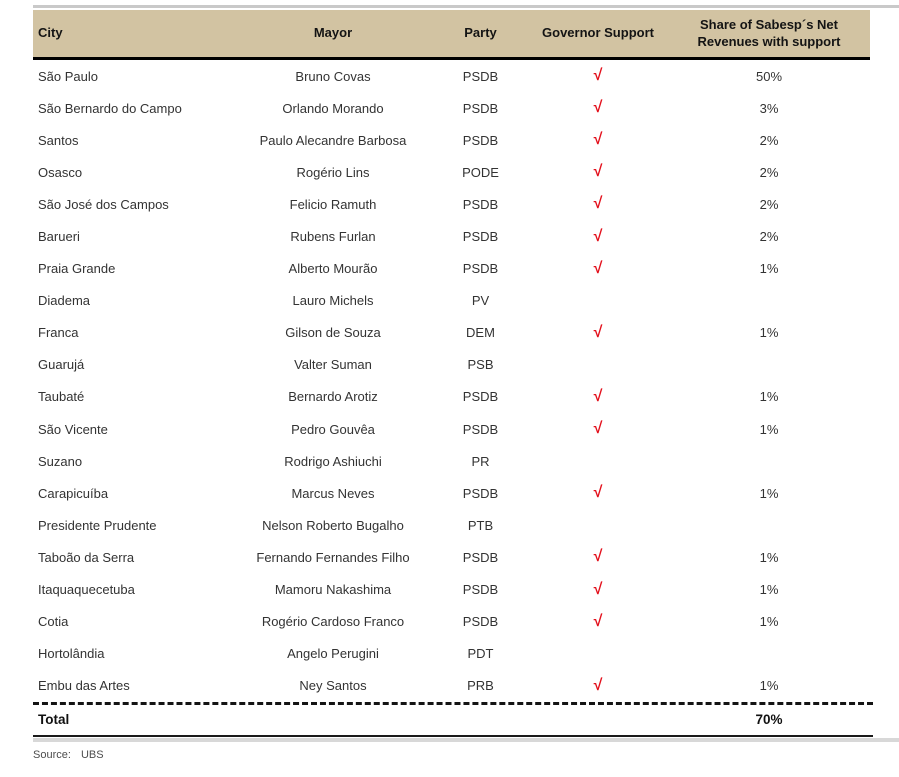  Describe the element at coordinates (58, 333) in the screenshot. I see `city-cell: Franca` at that location.